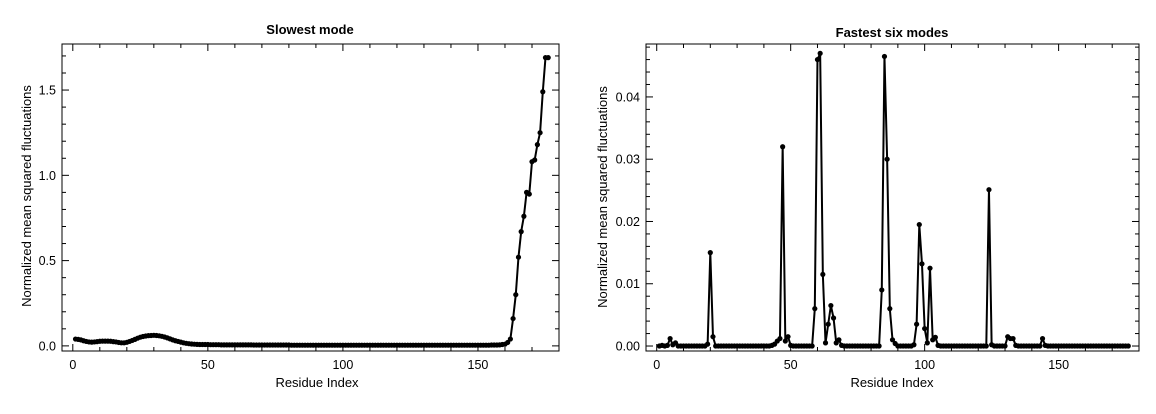  I want to click on y-tick-label: 0.03, so click(628, 160).